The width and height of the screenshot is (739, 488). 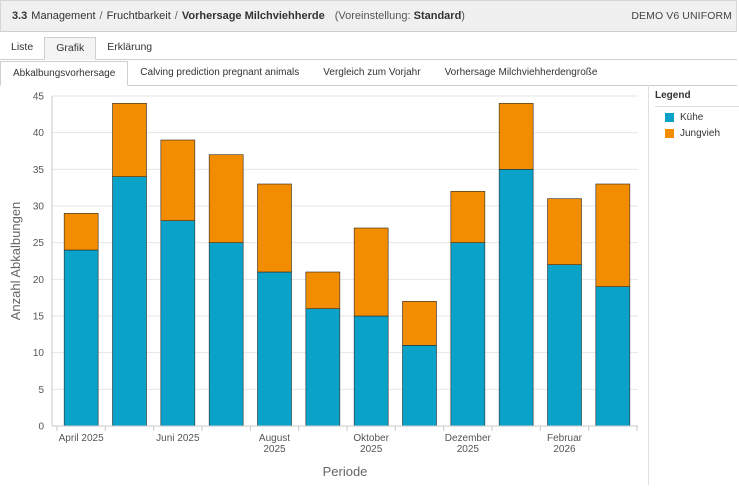 I want to click on legend-divider, so click(x=697, y=106).